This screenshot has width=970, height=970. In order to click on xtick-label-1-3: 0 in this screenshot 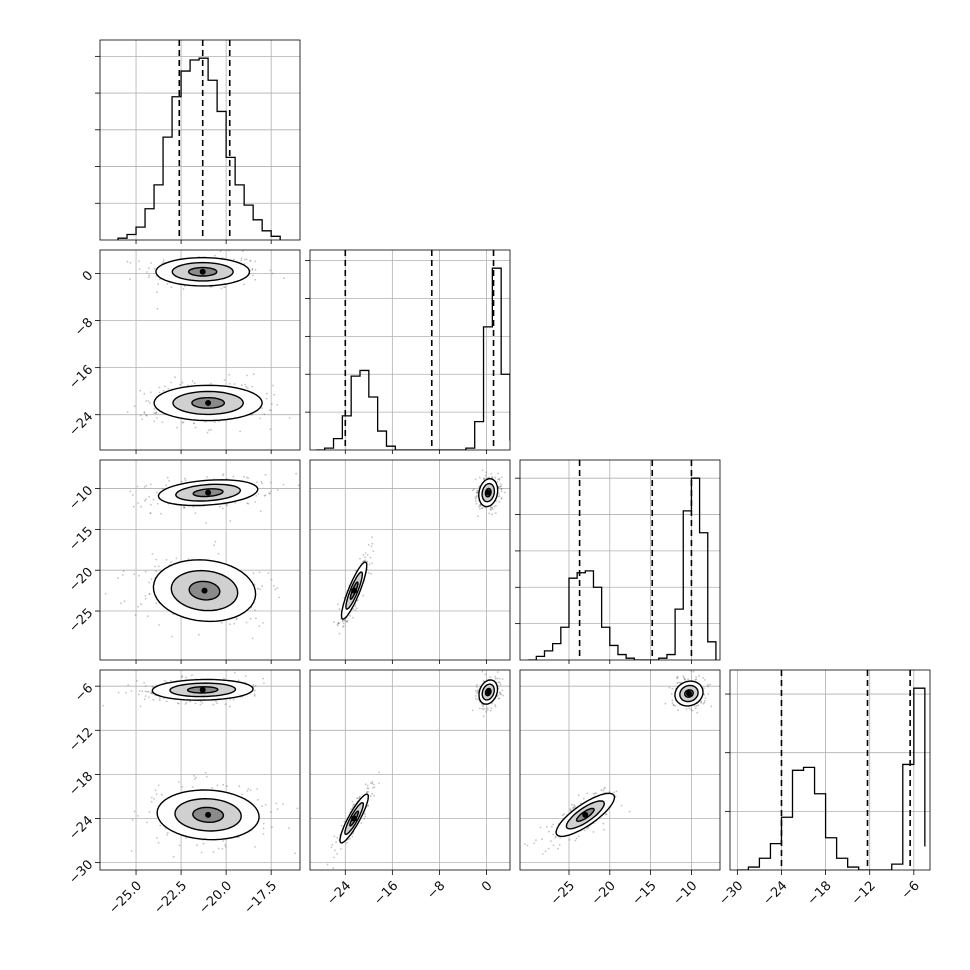, I will do `click(487, 886)`.